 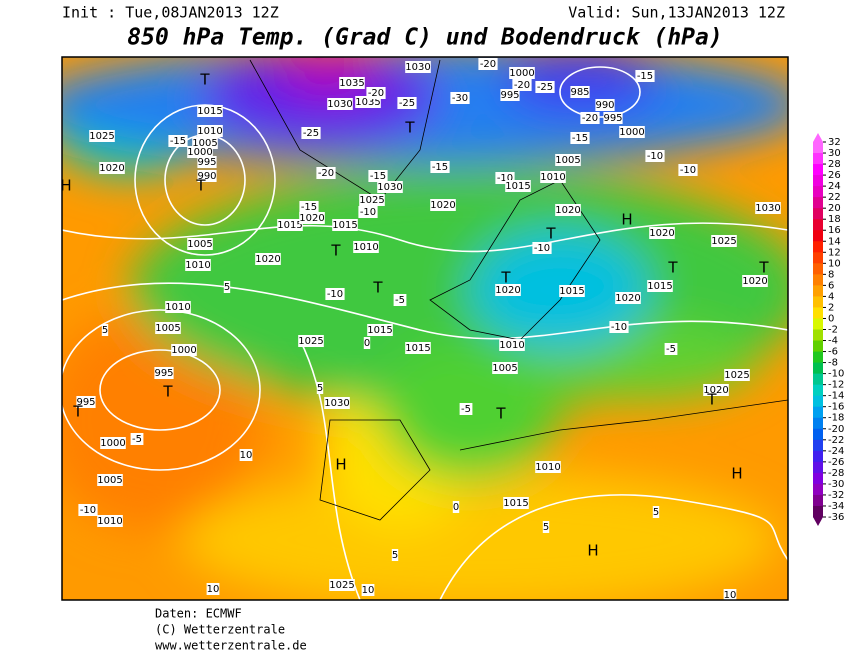 I want to click on contour-label: -15, so click(x=440, y=167).